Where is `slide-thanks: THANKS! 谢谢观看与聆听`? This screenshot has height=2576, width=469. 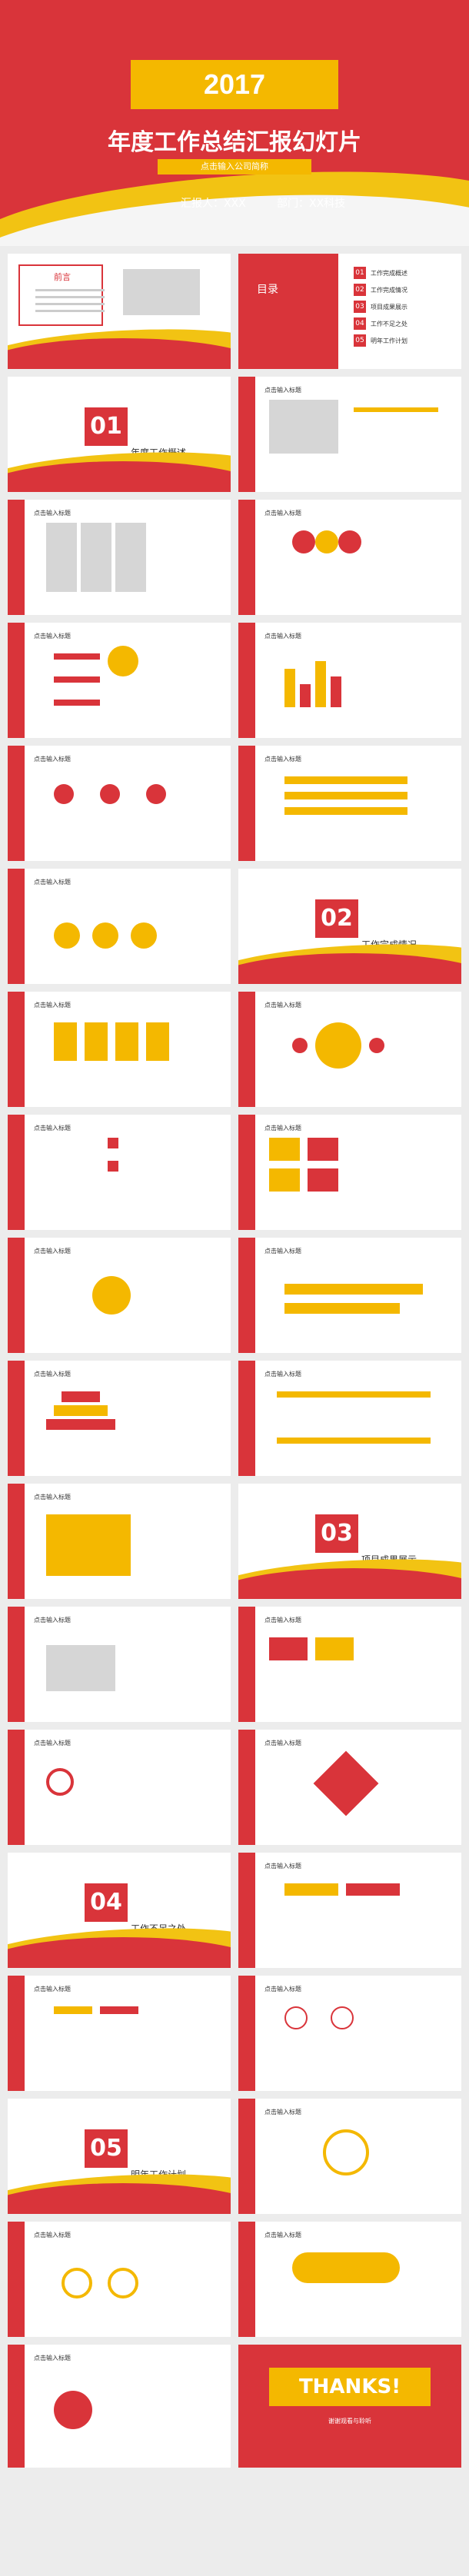 slide-thanks: THANKS! 谢谢观看与聆听 is located at coordinates (349, 2406).